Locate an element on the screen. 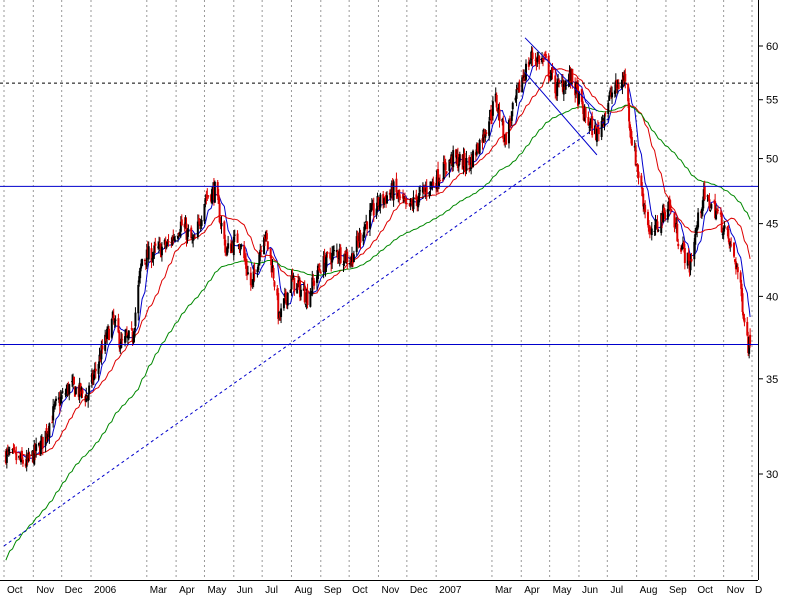 This screenshot has width=806, height=595. x-tick-label: Jun is located at coordinates (590, 590).